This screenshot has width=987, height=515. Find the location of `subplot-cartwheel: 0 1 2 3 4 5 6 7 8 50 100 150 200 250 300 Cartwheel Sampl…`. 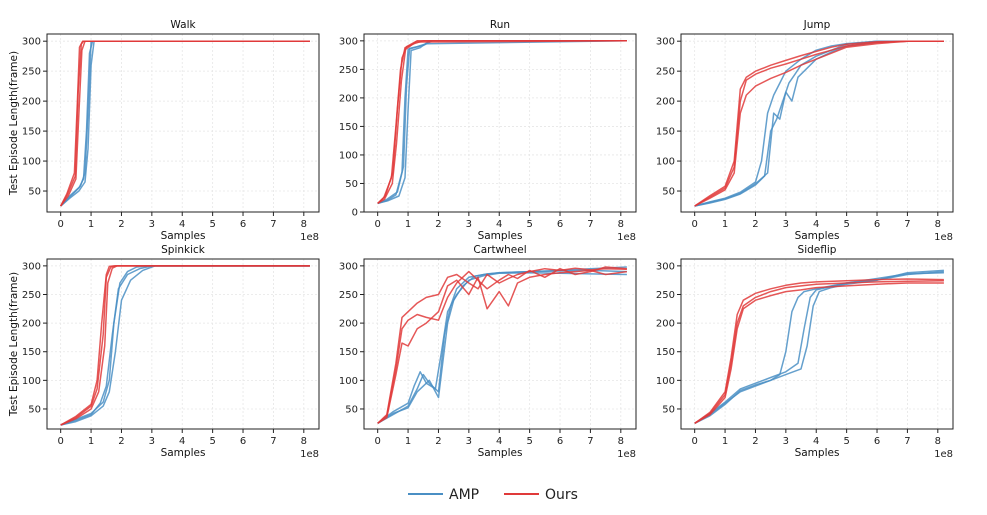

subplot-cartwheel: 0 1 2 3 4 5 6 7 8 50 100 150 200 250 300 Cartwheel Sampl… is located at coordinates (488, 352).